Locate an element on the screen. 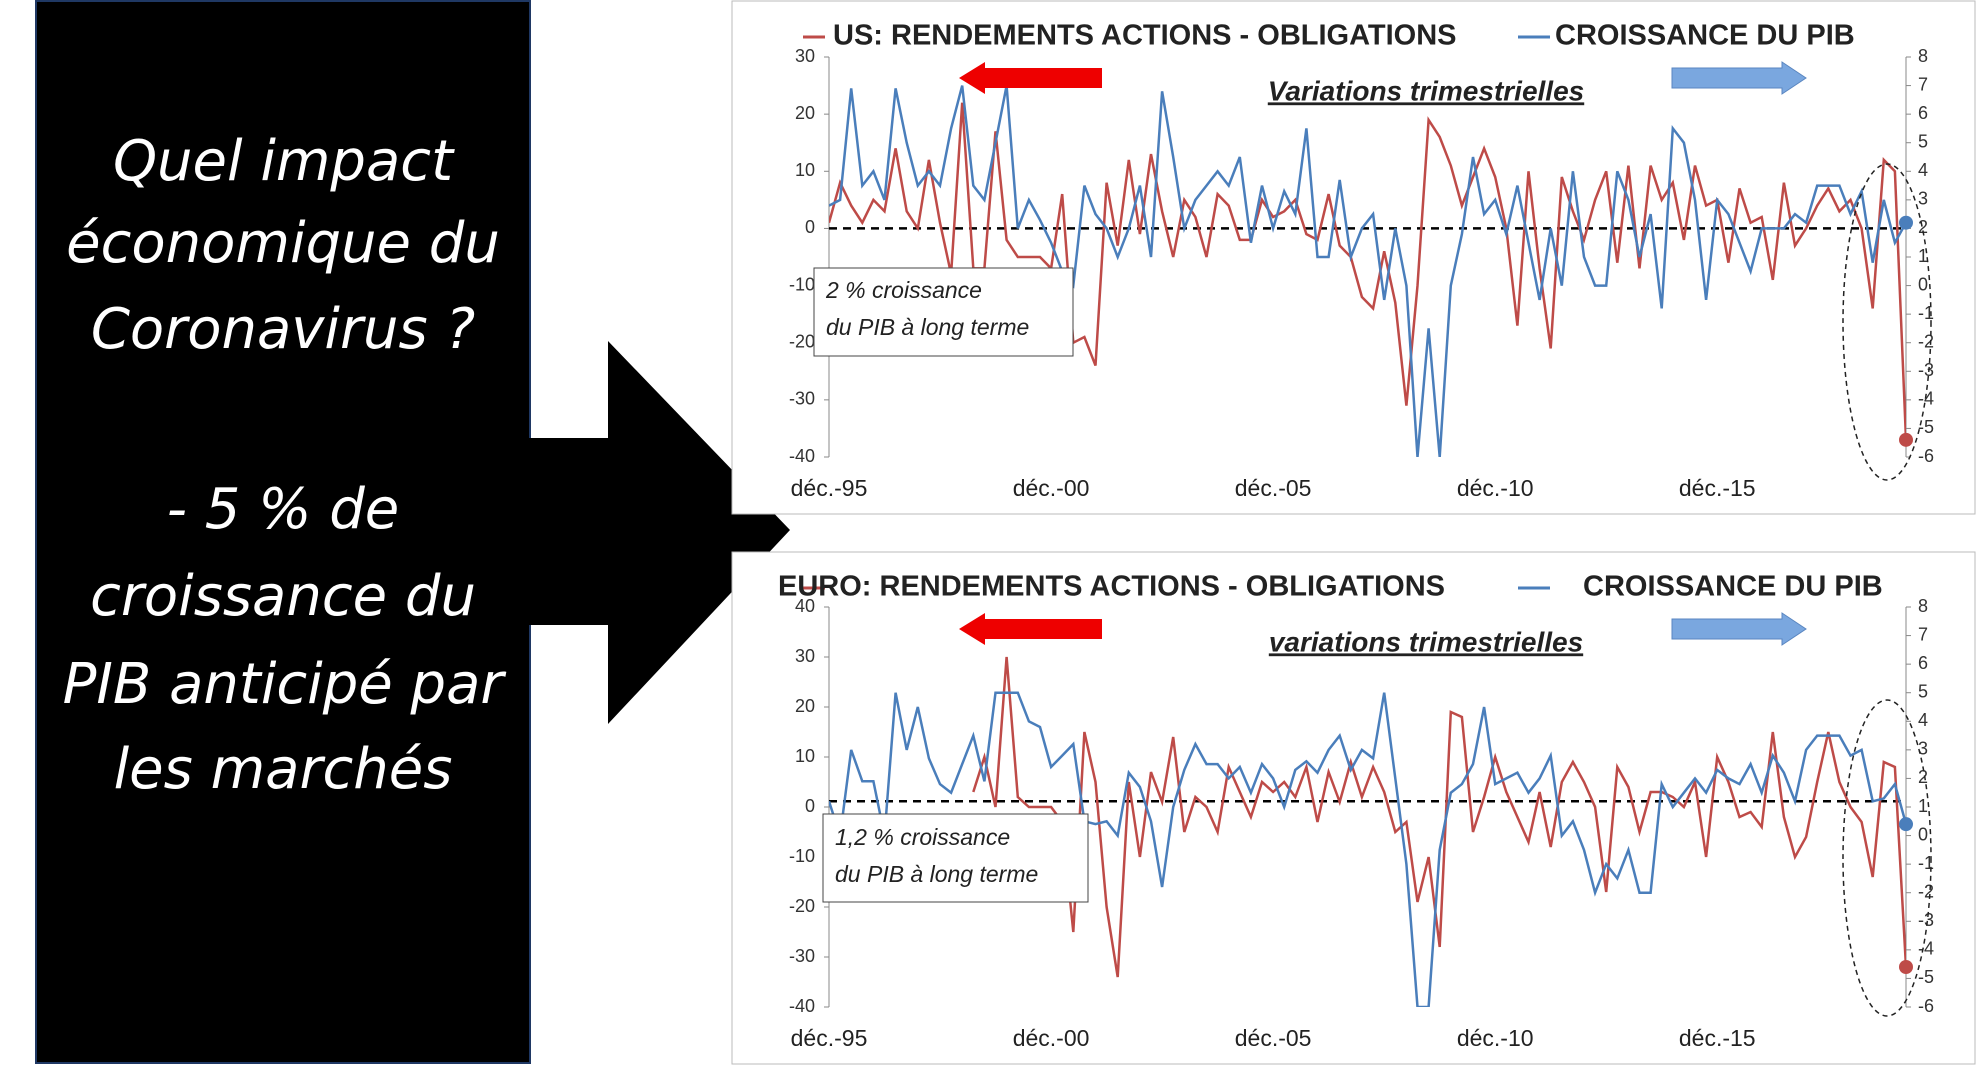 This screenshot has height=1071, width=1979. legend-label: US: RENDEMENTS ACTIONS - OBLIGATIONS is located at coordinates (1145, 36).